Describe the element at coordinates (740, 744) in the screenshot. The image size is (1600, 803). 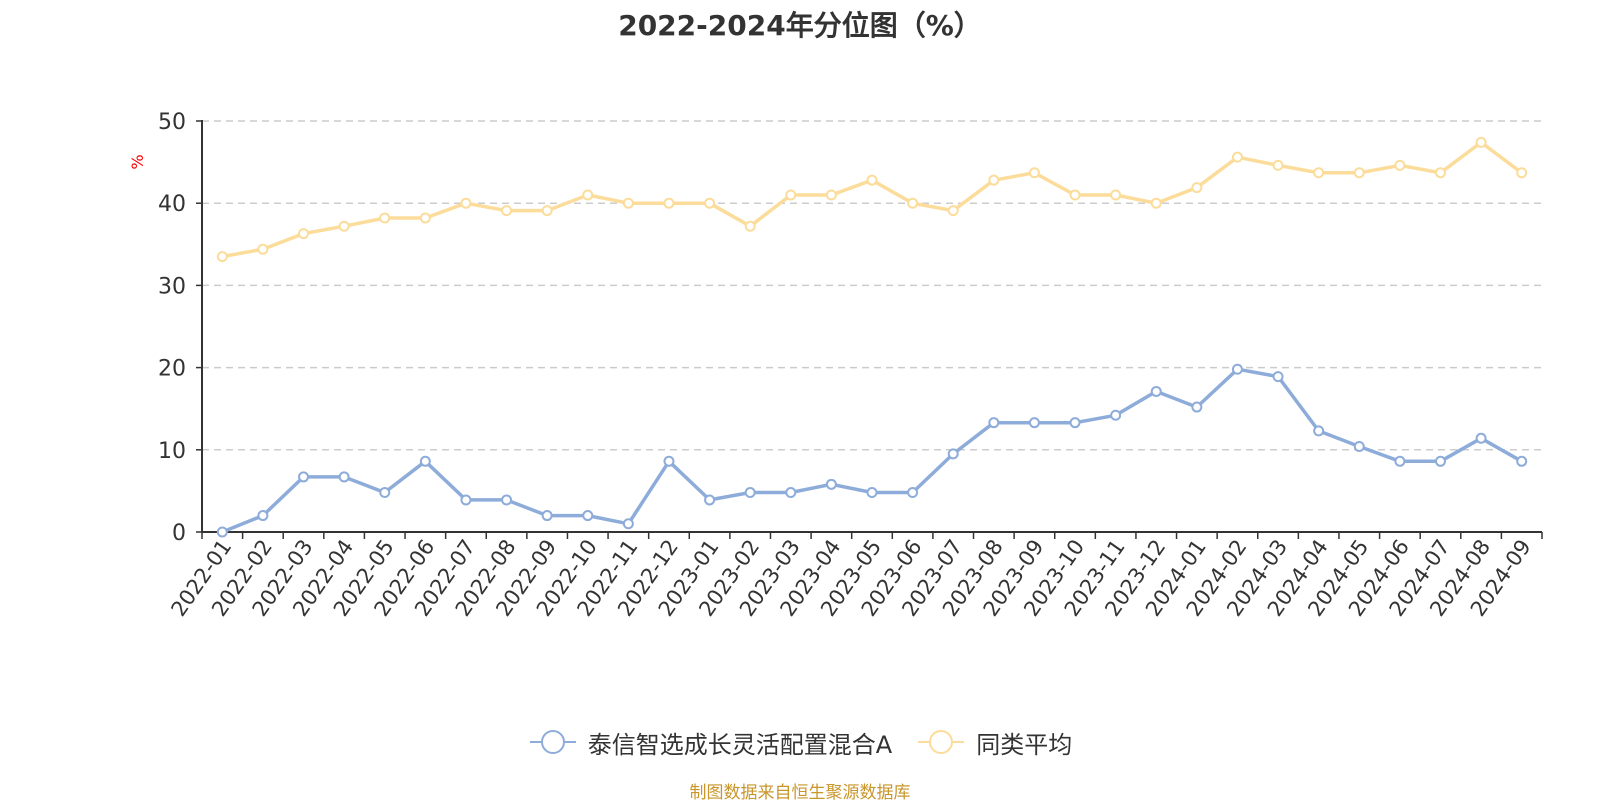
I see `legend-label-fund: 泰信智选成长灵活配置混合A` at that location.